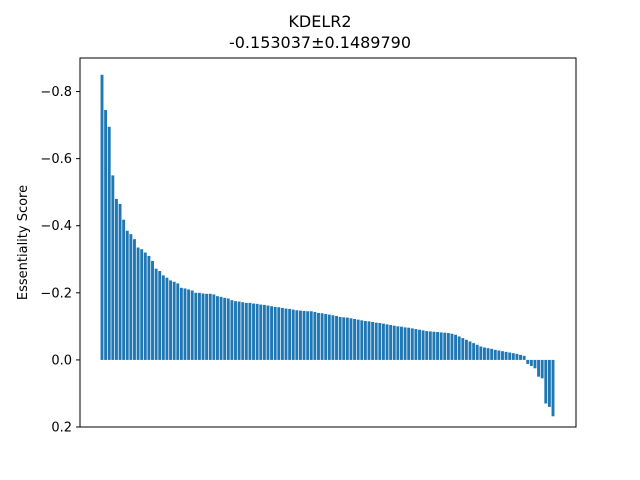 This screenshot has width=640, height=480. What do you see at coordinates (56, 159) in the screenshot?
I see `y-tick-label: −0.6` at bounding box center [56, 159].